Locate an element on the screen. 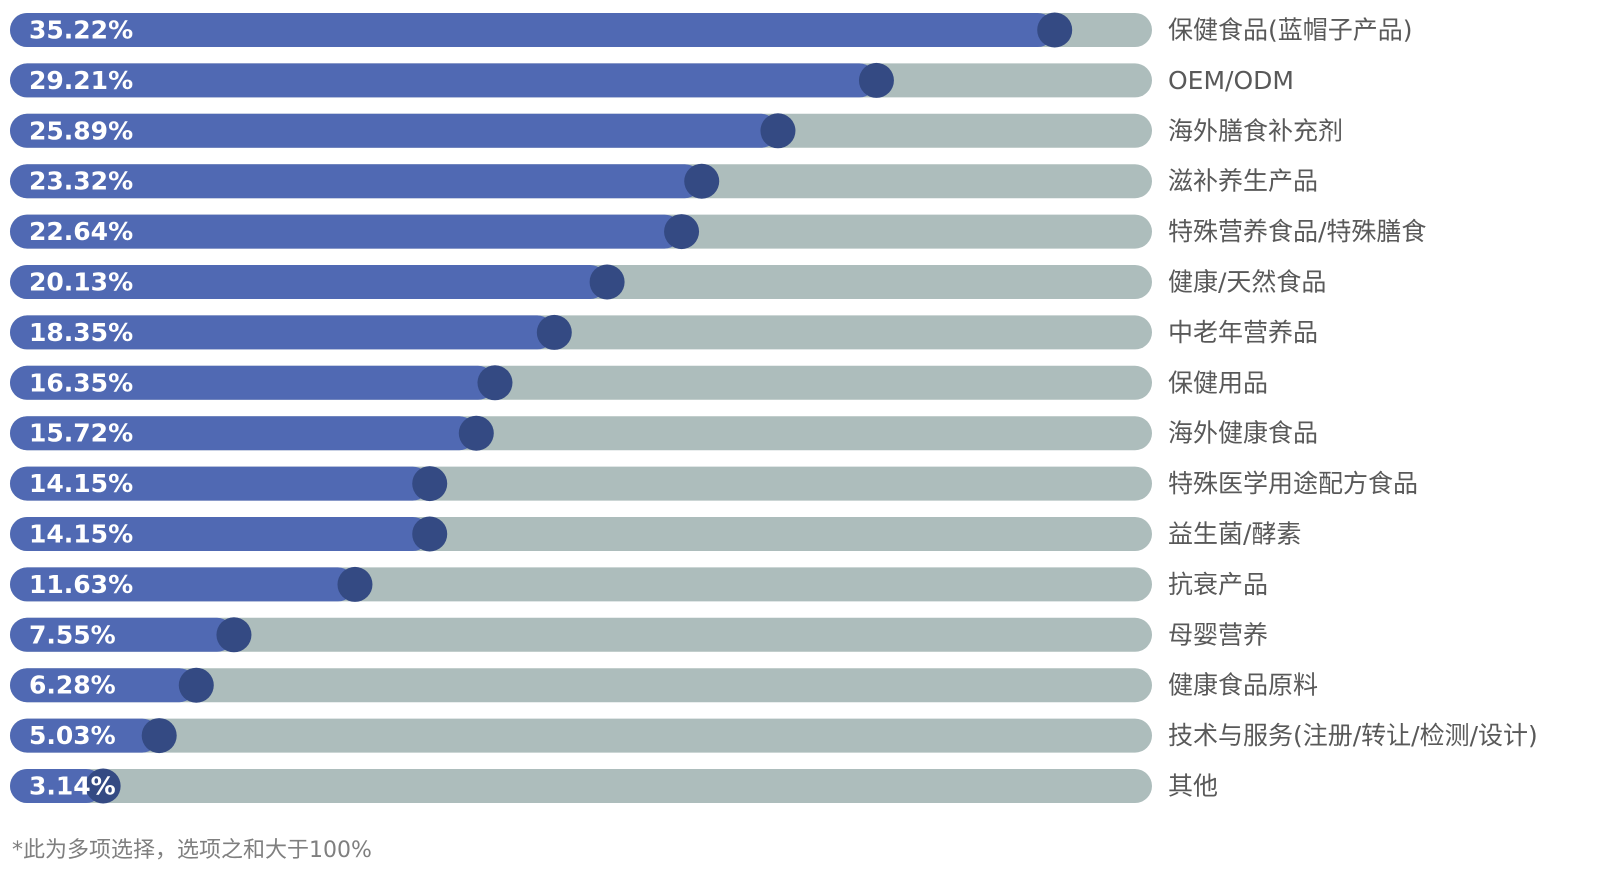 This screenshot has width=1600, height=892. category-label: 健康/天然食品 is located at coordinates (1247, 282).